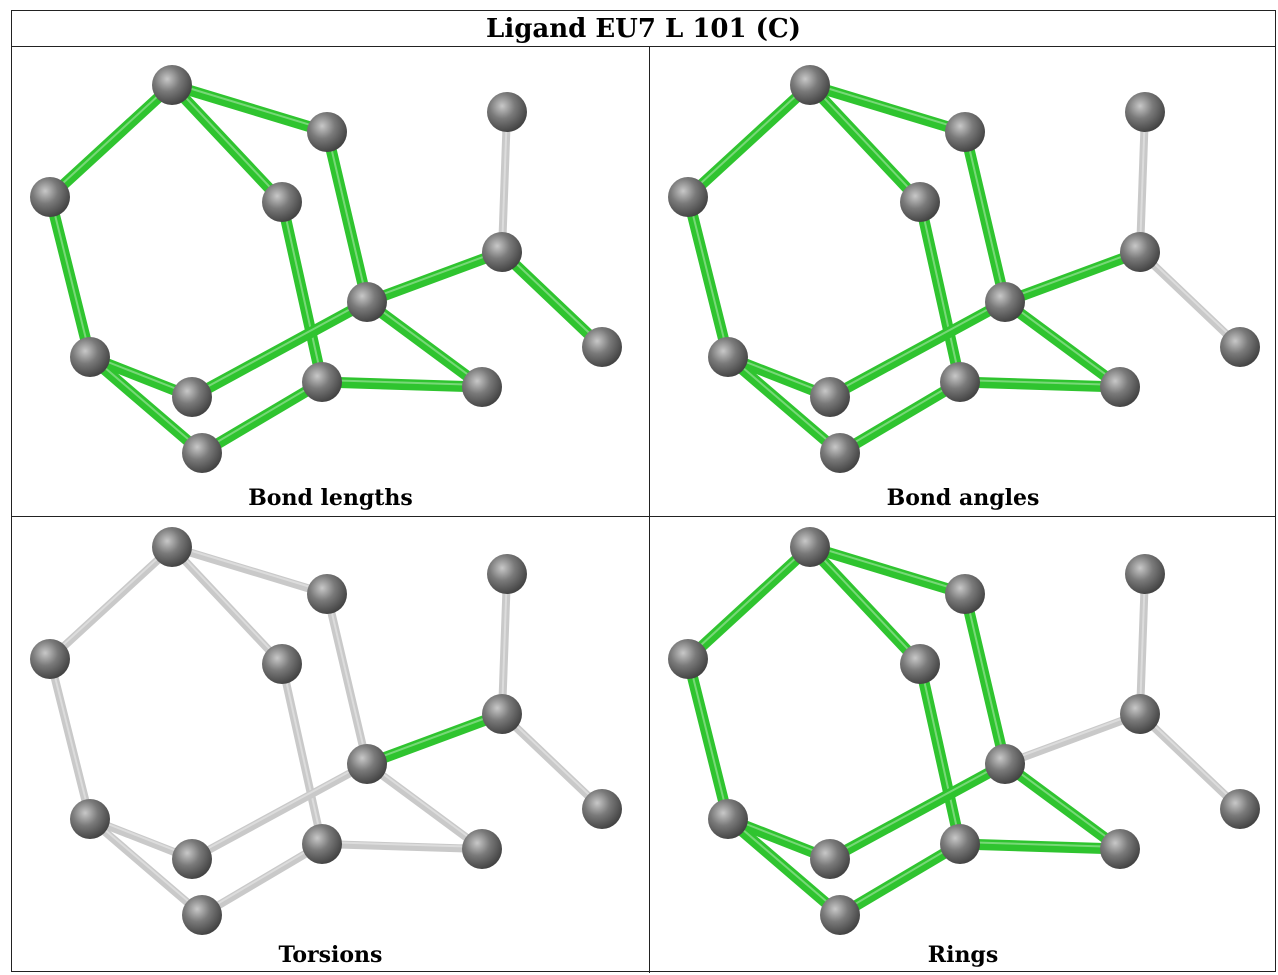 The height and width of the screenshot is (975, 1278). I want to click on bond-b12, so click(1040, 384).